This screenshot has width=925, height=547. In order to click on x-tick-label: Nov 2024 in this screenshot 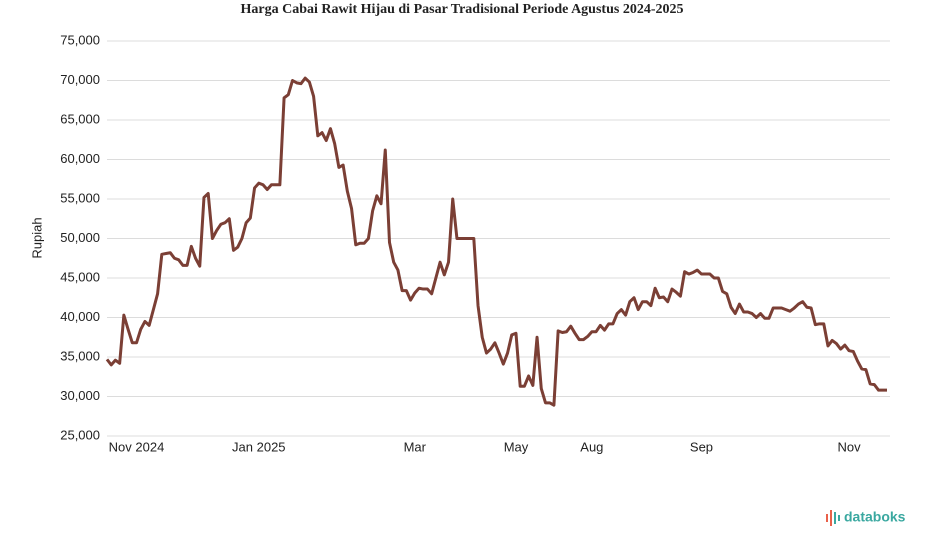, I will do `click(137, 446)`.